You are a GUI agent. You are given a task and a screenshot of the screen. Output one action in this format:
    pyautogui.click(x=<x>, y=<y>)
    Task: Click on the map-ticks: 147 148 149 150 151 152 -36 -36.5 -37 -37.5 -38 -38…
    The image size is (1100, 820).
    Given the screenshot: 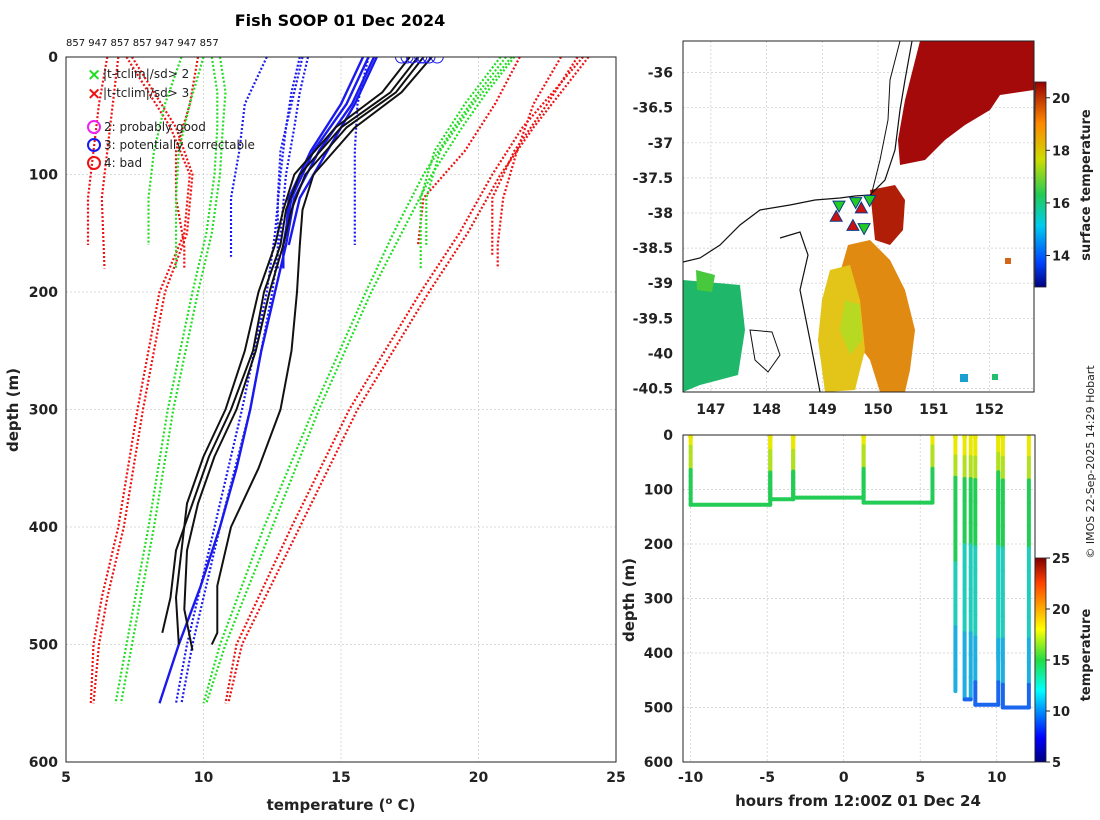 What is the action you would take?
    pyautogui.click(x=818, y=242)
    